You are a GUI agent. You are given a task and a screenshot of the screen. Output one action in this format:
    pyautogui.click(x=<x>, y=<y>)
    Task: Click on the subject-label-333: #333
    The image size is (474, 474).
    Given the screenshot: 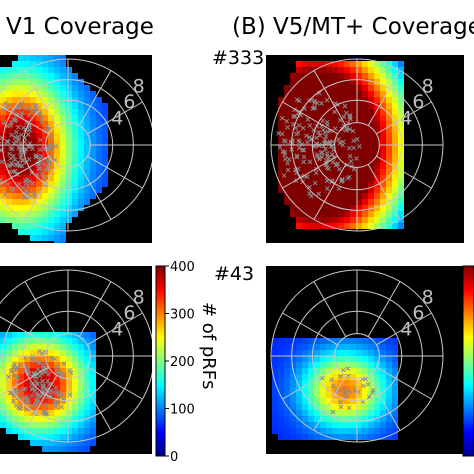 What is the action you would take?
    pyautogui.click(x=238, y=58)
    